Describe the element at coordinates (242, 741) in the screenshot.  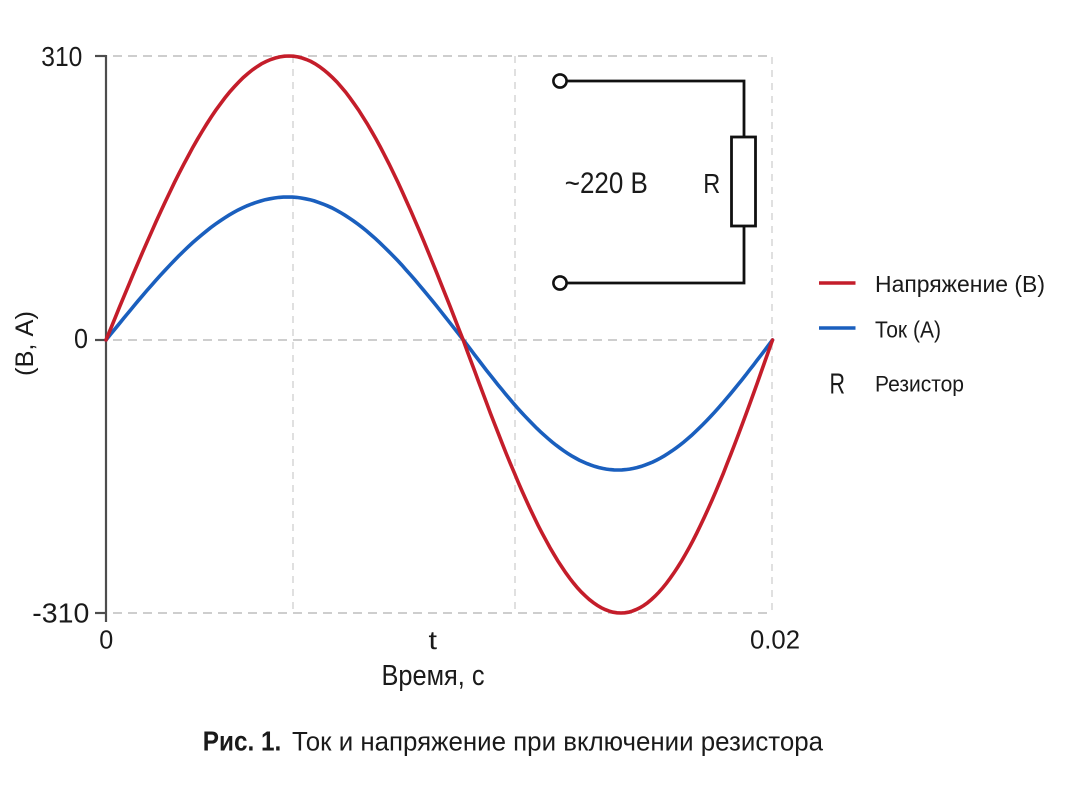
I see `svg-text: Рис. 1.` at that location.